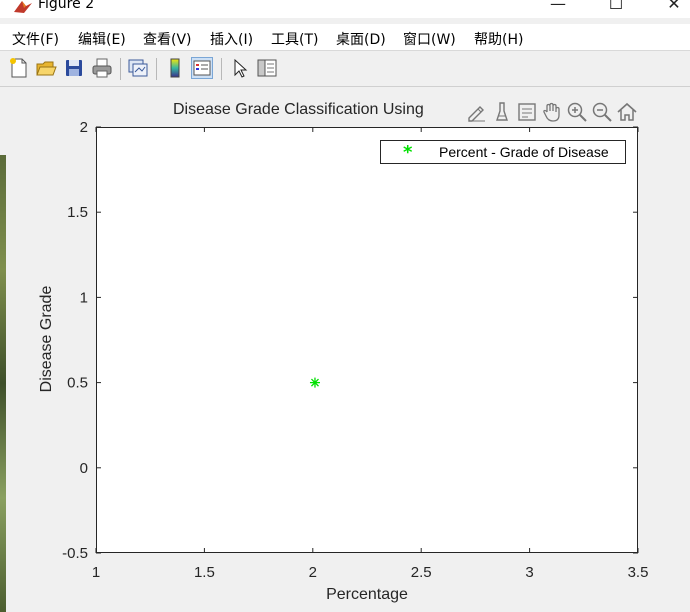  I want to click on zoom-in-icon, so click(577, 112).